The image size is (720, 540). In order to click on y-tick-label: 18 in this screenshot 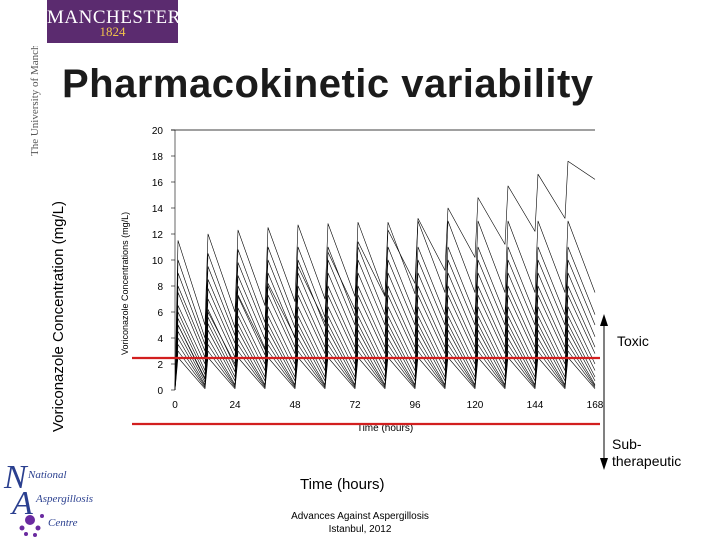, I will do `click(158, 157)`.